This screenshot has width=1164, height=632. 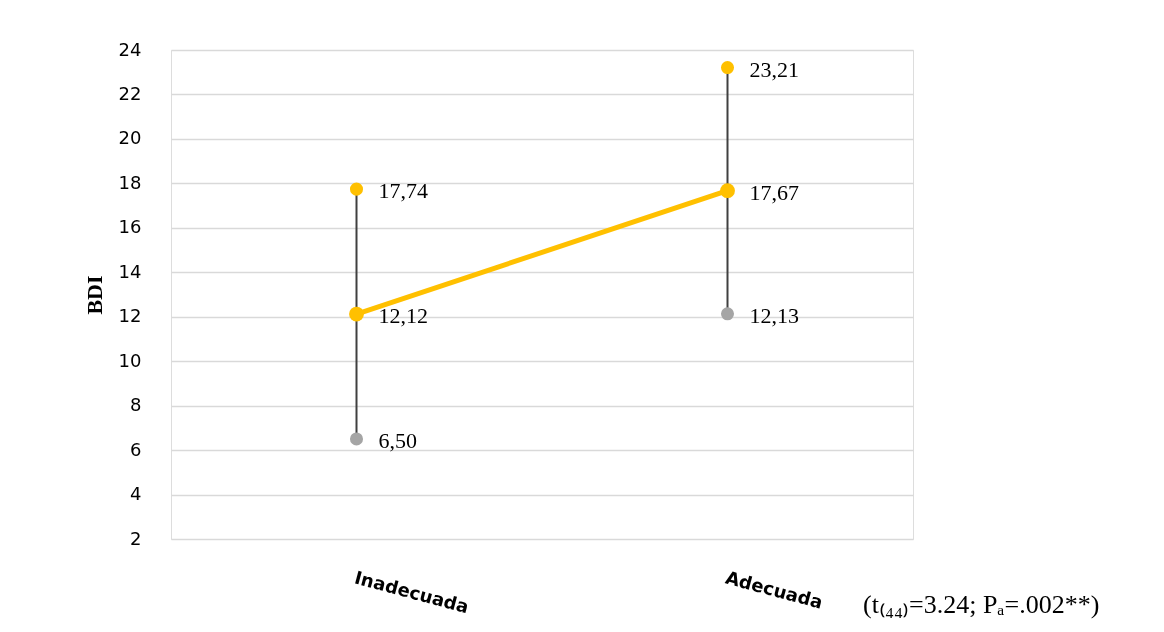 What do you see at coordinates (136, 405) in the screenshot?
I see `y-tick-label: 8` at bounding box center [136, 405].